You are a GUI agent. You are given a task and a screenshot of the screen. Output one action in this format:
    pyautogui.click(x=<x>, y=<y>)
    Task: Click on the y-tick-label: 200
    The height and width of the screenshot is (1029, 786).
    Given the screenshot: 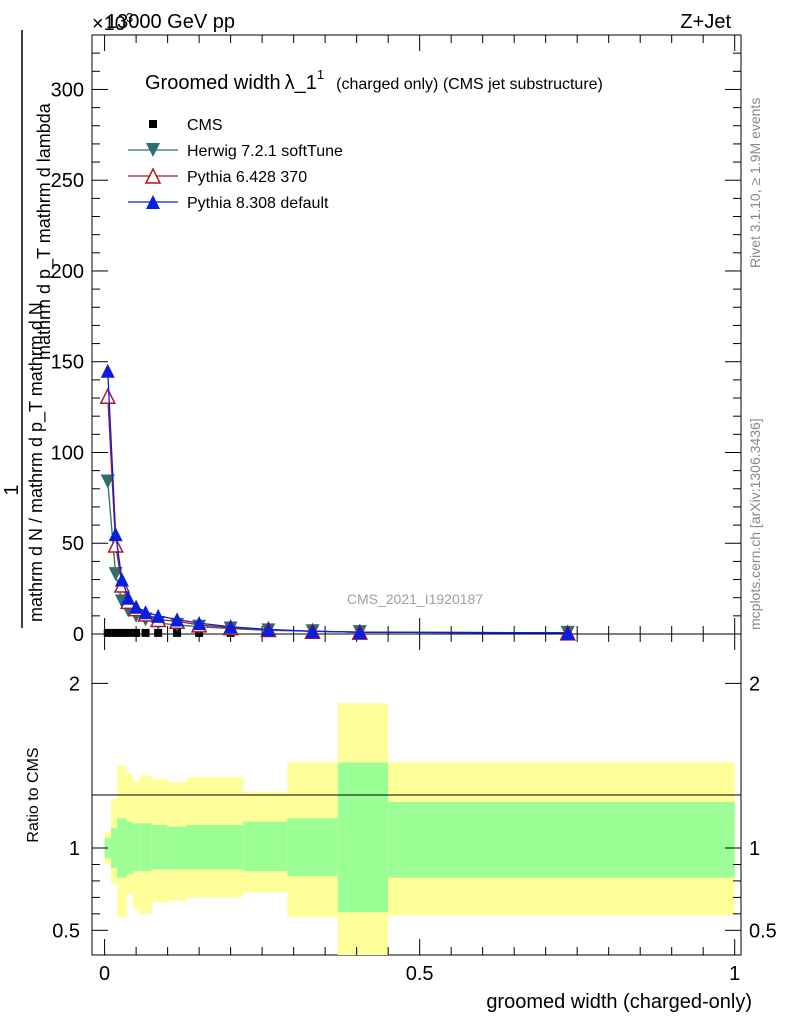 What is the action you would take?
    pyautogui.click(x=67, y=272)
    